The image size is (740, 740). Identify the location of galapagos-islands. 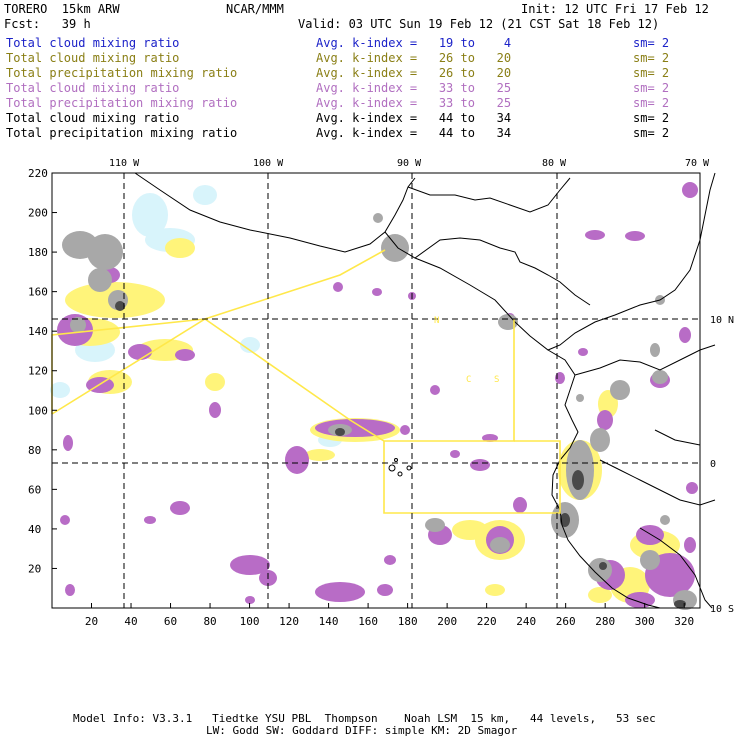
(400, 467).